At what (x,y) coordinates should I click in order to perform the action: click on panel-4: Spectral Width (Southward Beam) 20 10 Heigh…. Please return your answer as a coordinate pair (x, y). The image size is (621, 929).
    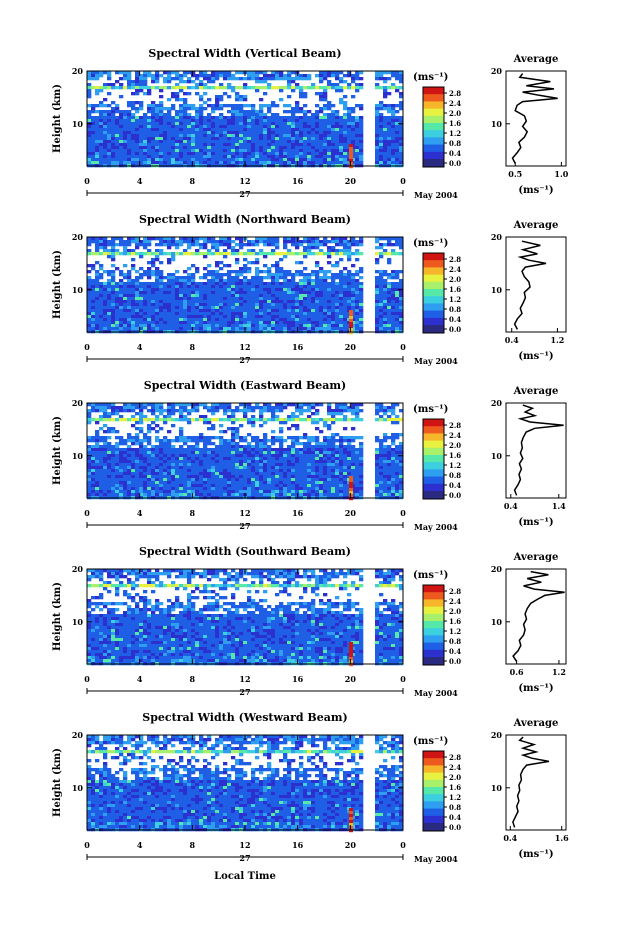
    Looking at the image, I should click on (309, 621).